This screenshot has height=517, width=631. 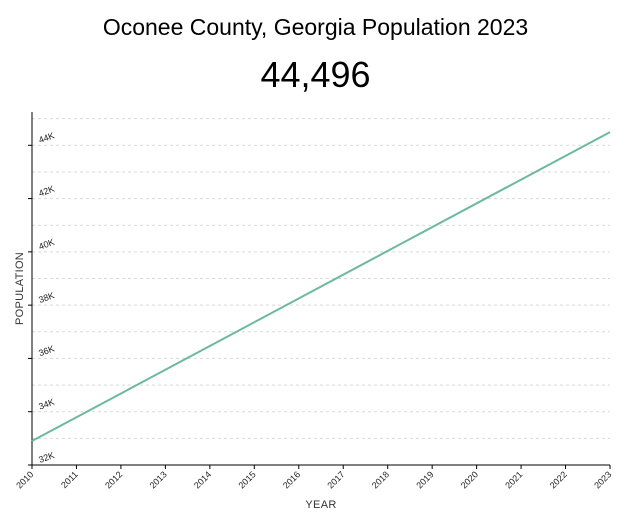 I want to click on x-tick-label: 2023, so click(x=602, y=479).